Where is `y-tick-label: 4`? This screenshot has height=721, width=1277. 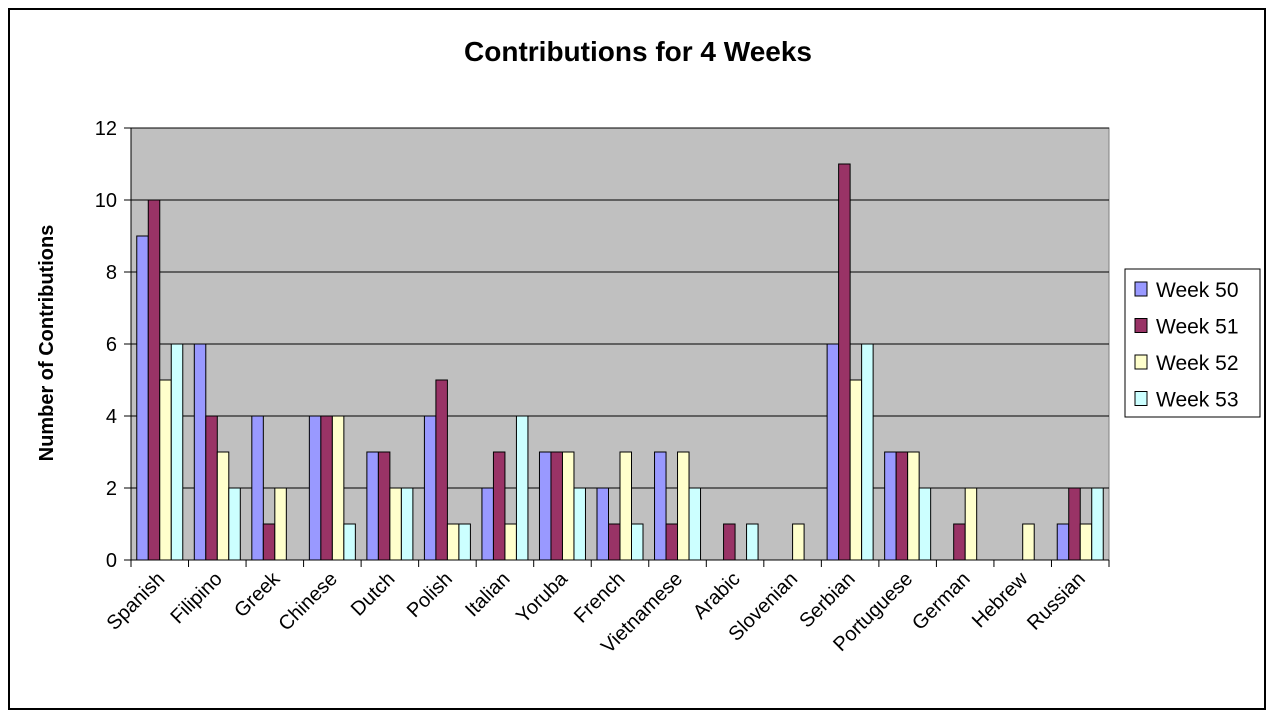 y-tick-label: 4 is located at coordinates (111, 417).